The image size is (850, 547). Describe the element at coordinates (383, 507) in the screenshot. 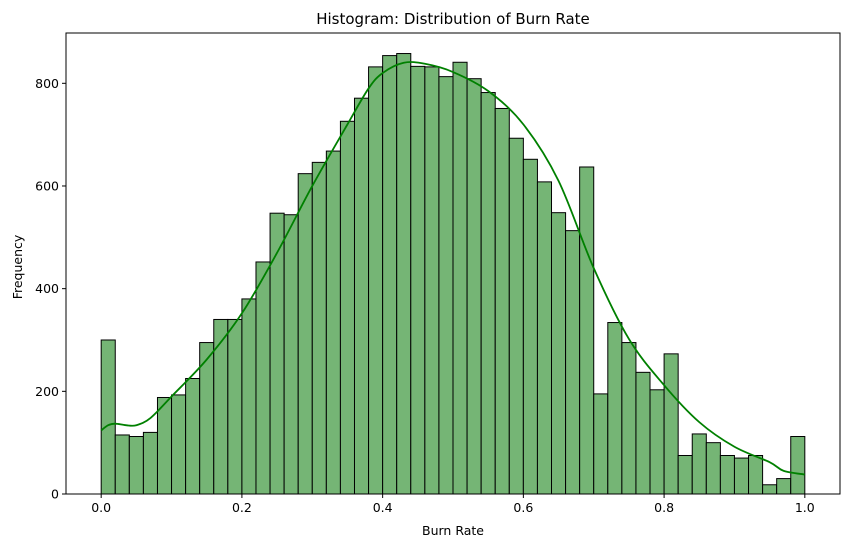

I see `x-tick-label: 0.4` at that location.